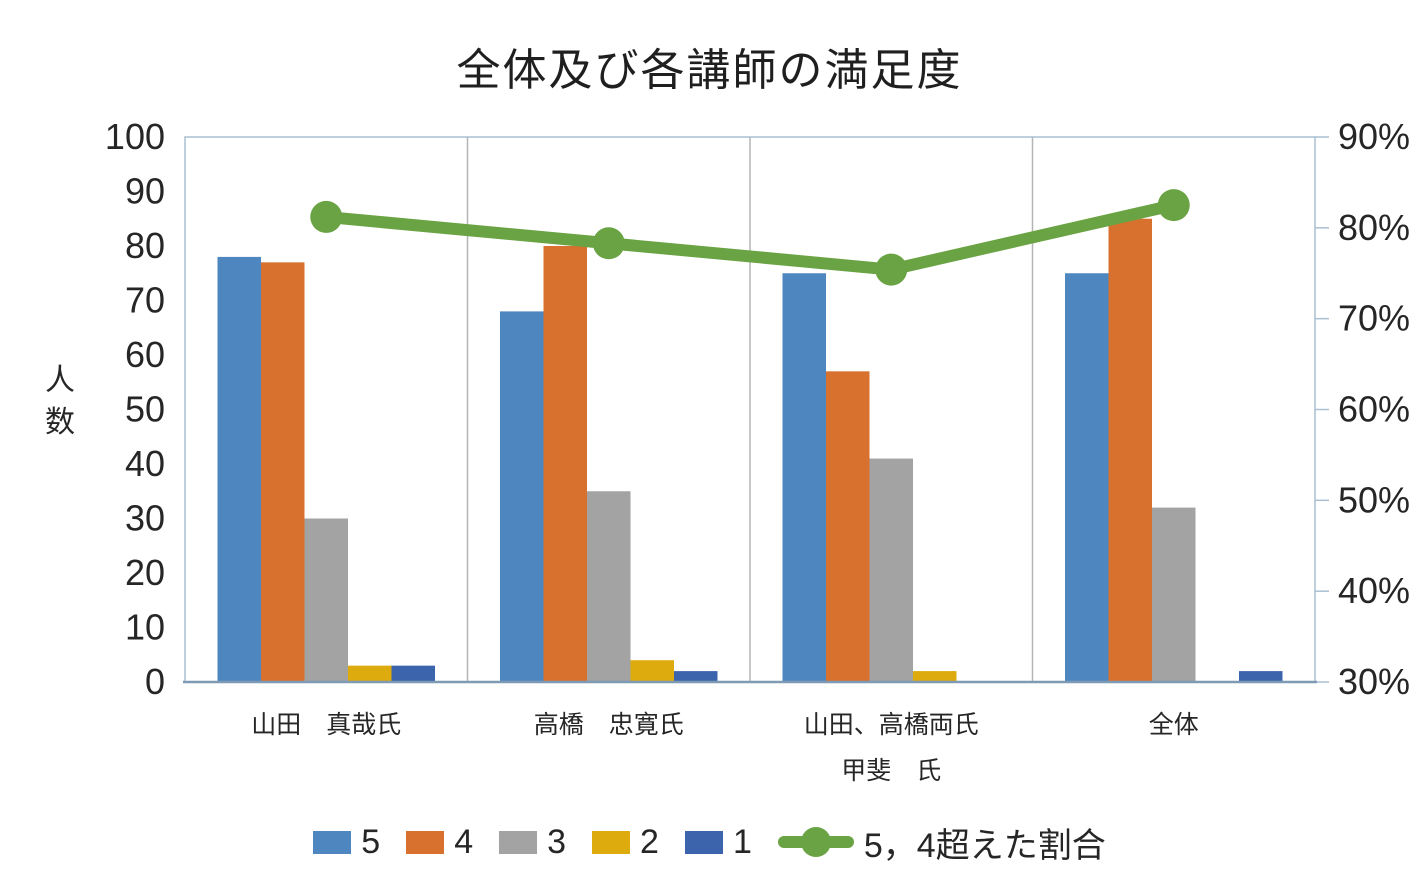  Describe the element at coordinates (145, 354) in the screenshot. I see `left-axis-tick-label: 60` at that location.